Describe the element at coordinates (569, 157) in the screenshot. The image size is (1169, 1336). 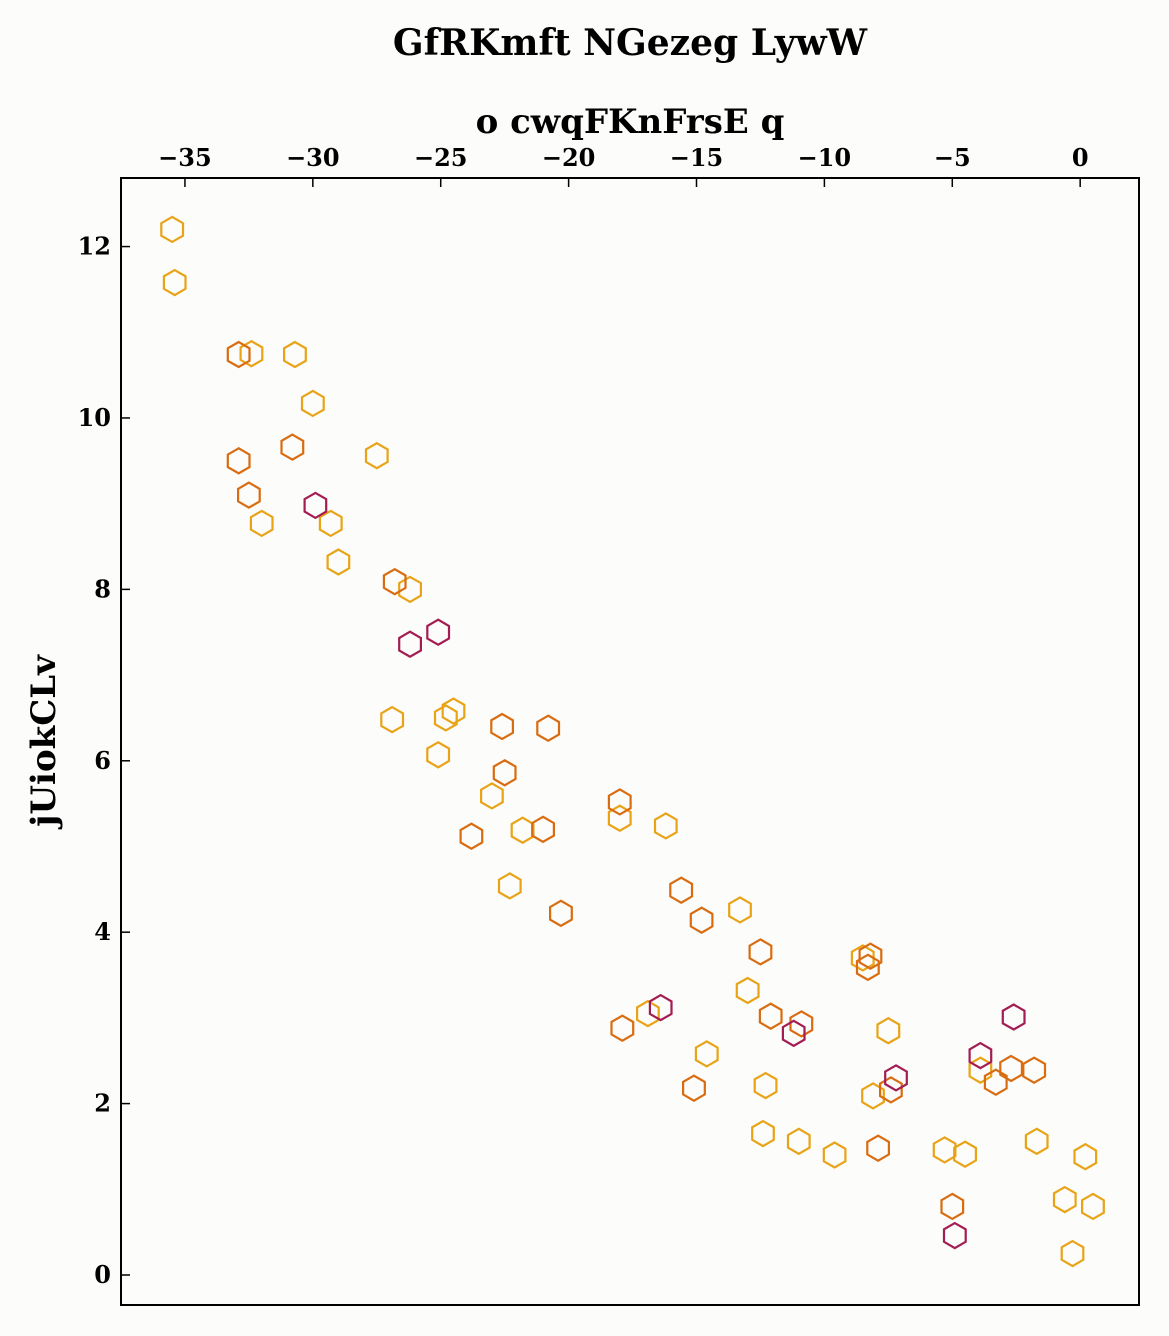
I see `x-tick-label: −20` at that location.